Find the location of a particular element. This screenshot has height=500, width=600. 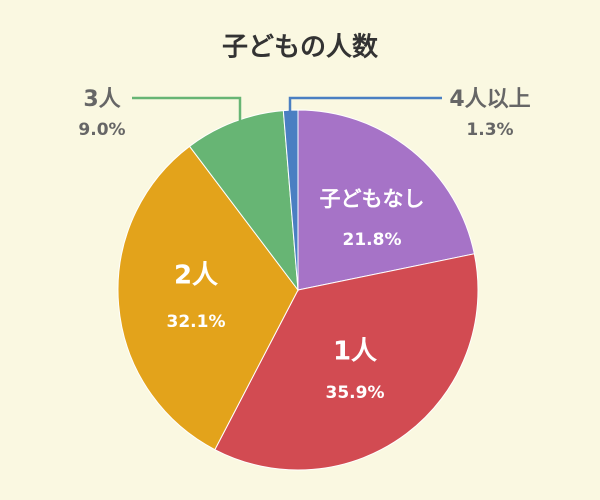

slice-label: 1人 is located at coordinates (355, 352).